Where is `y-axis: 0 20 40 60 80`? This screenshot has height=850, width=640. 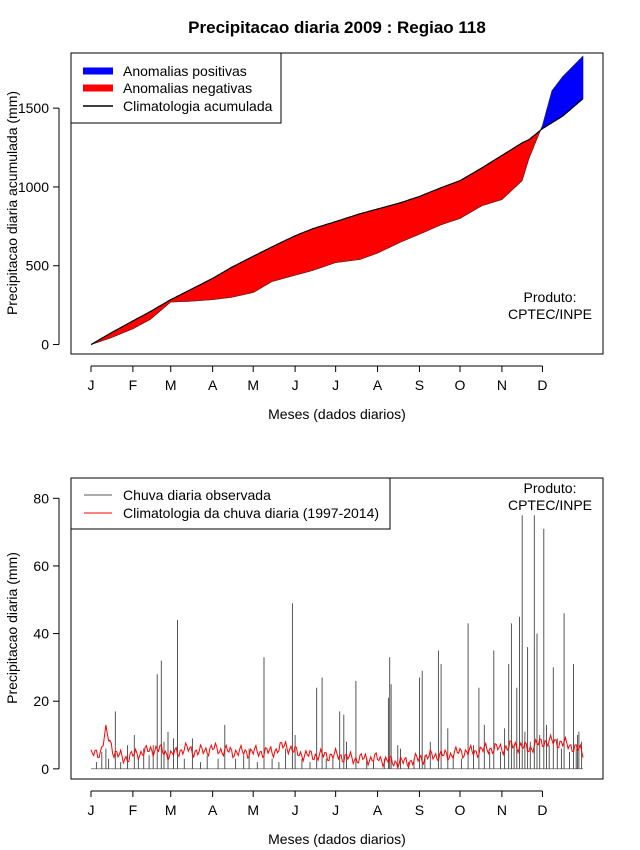
y-axis: 0 20 40 60 80 is located at coordinates (46, 633).